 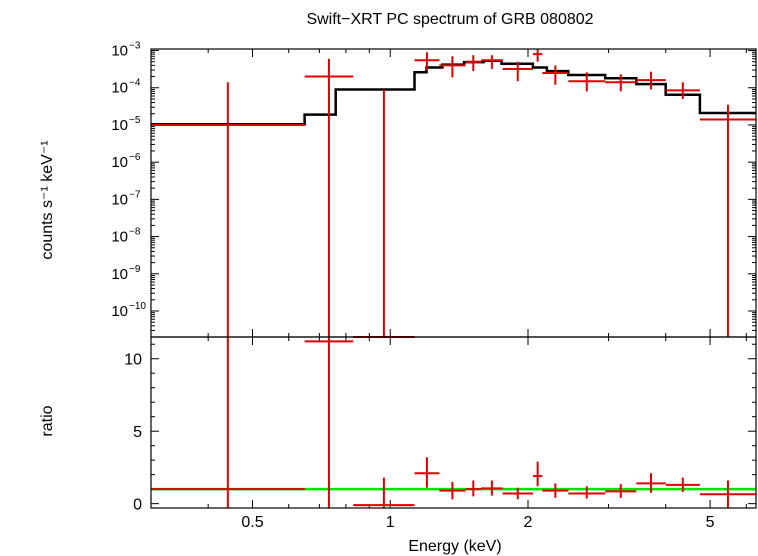 What do you see at coordinates (135, 46) in the screenshot?
I see `y-tick-exponent: −3` at bounding box center [135, 46].